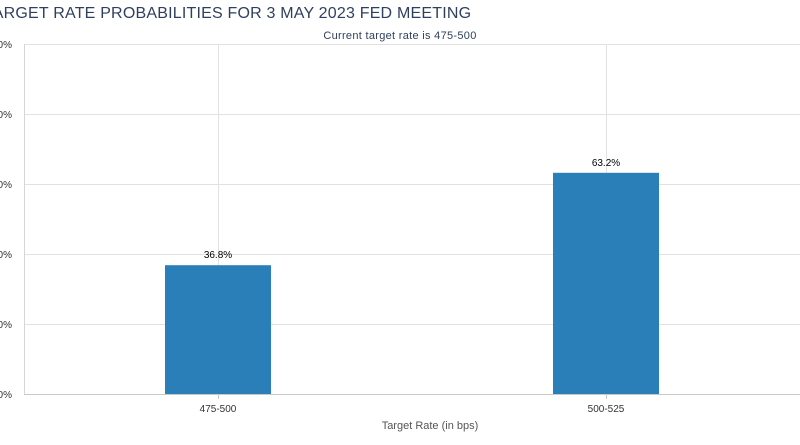  I want to click on x-tick-label-500-525: 500-525, so click(606, 409).